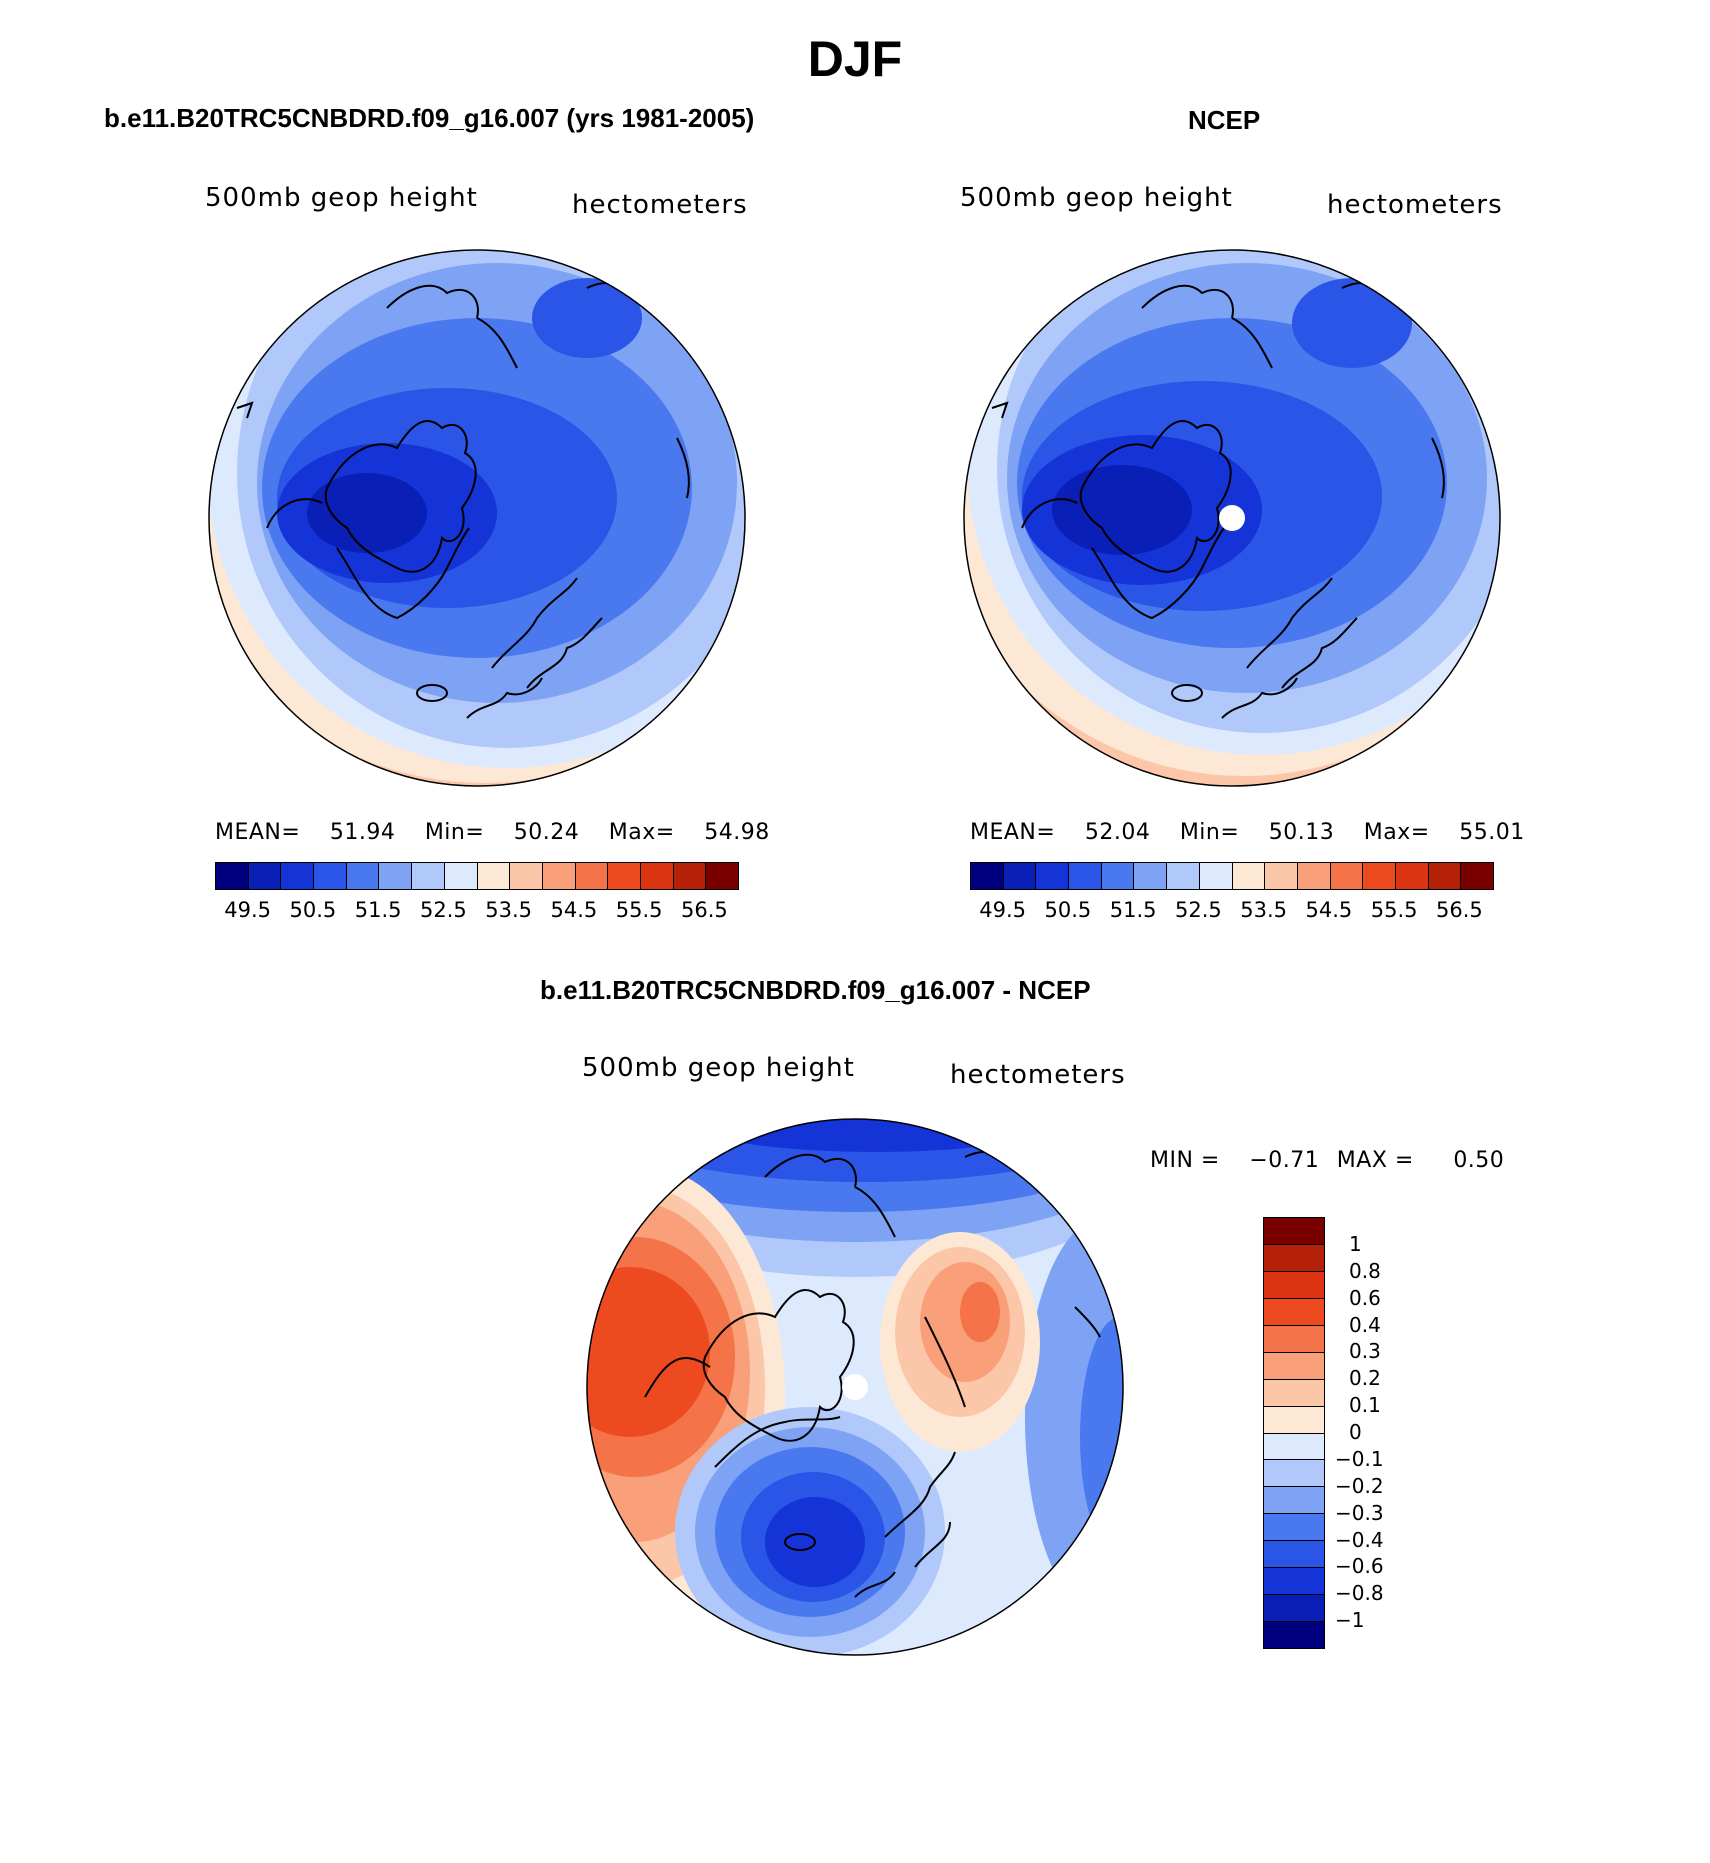 The width and height of the screenshot is (1710, 1863). I want to click on obs-variable-label: 500mb geop height, so click(1096, 198).